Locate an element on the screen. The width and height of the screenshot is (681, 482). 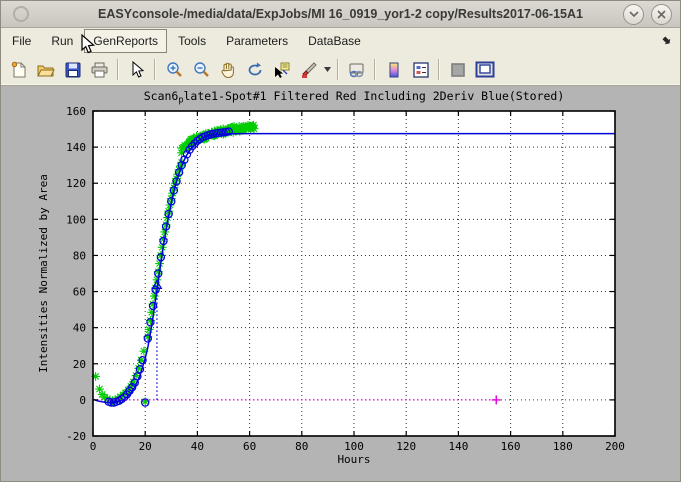
open-file-button is located at coordinates (45, 69).